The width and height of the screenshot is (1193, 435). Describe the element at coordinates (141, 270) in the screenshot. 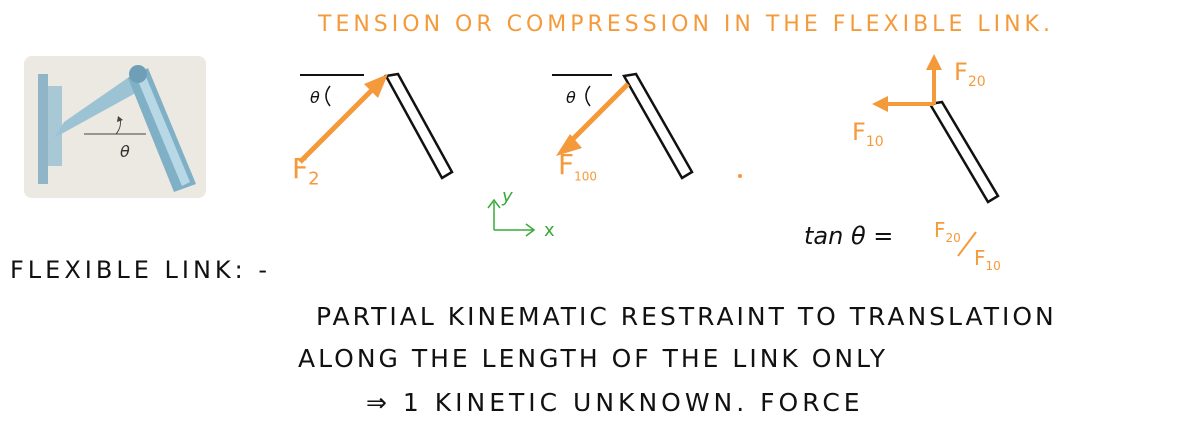

I see `flexible-link-label: FLEXIBLE LINK: -` at that location.